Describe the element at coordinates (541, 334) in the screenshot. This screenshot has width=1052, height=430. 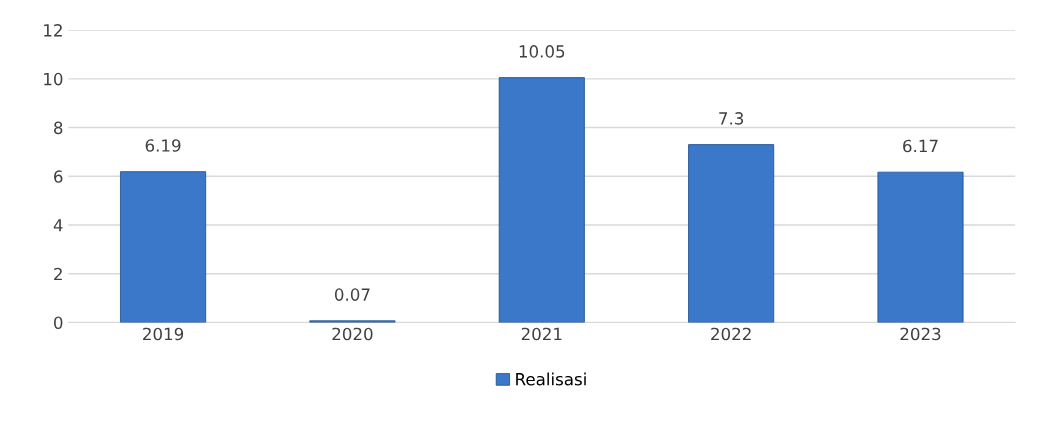
I see `x-tick-label: 2021` at that location.